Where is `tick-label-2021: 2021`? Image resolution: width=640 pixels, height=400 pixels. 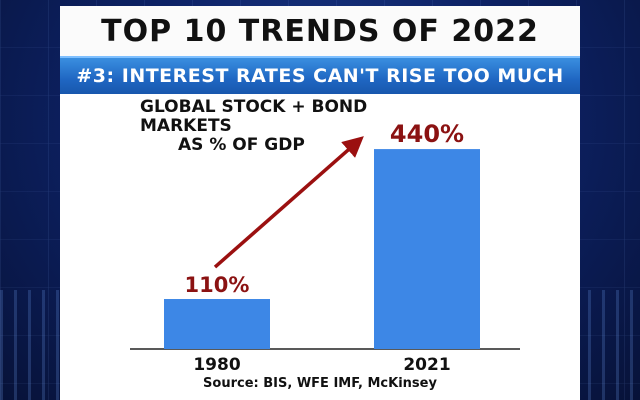 tick-label-2021: 2021 is located at coordinates (426, 365).